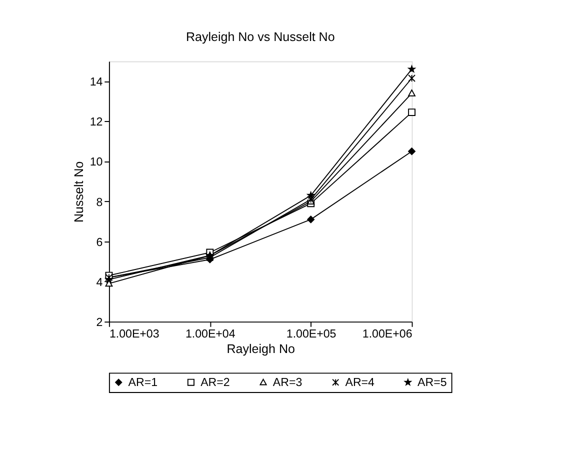  Describe the element at coordinates (210, 334) in the screenshot. I see `x-tick-label: 1.00E+04` at that location.